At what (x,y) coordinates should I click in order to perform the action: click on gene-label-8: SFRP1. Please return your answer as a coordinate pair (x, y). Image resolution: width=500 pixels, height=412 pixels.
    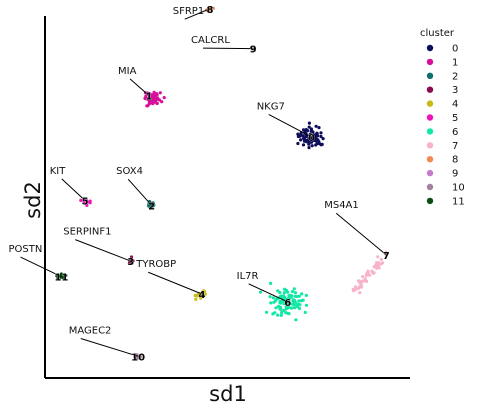
    Looking at the image, I should click on (188, 11).